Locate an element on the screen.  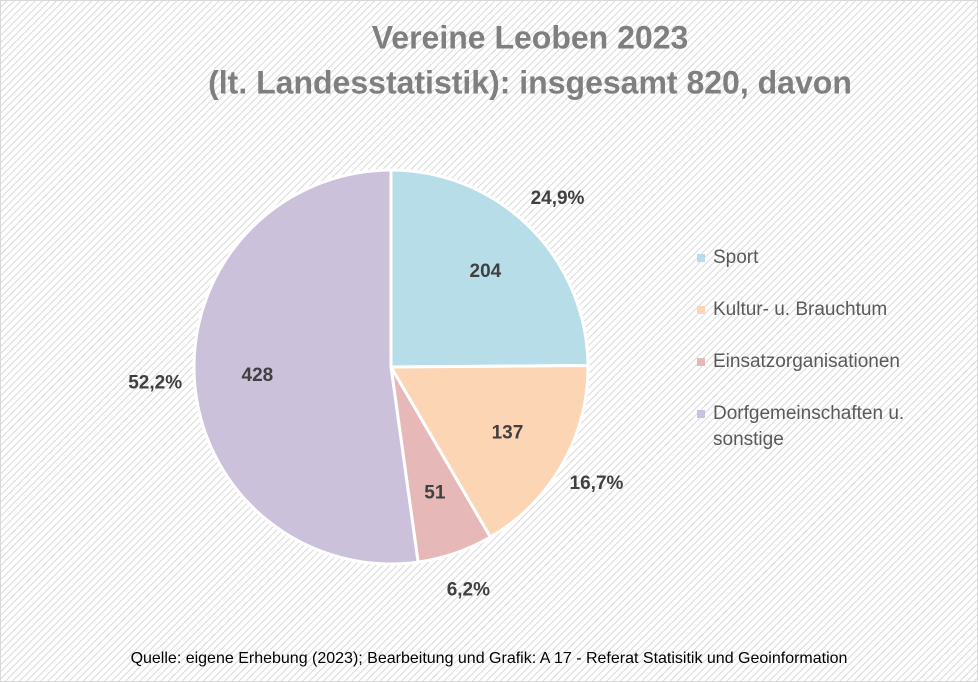
legend-label: Sport is located at coordinates (736, 257).